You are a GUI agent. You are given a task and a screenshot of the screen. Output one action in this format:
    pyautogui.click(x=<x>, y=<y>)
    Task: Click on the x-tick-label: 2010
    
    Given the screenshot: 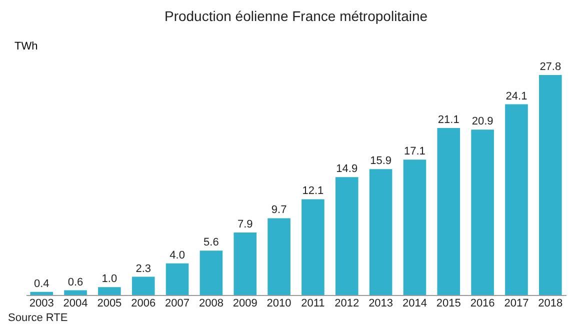 What is the action you would take?
    pyautogui.click(x=279, y=304)
    